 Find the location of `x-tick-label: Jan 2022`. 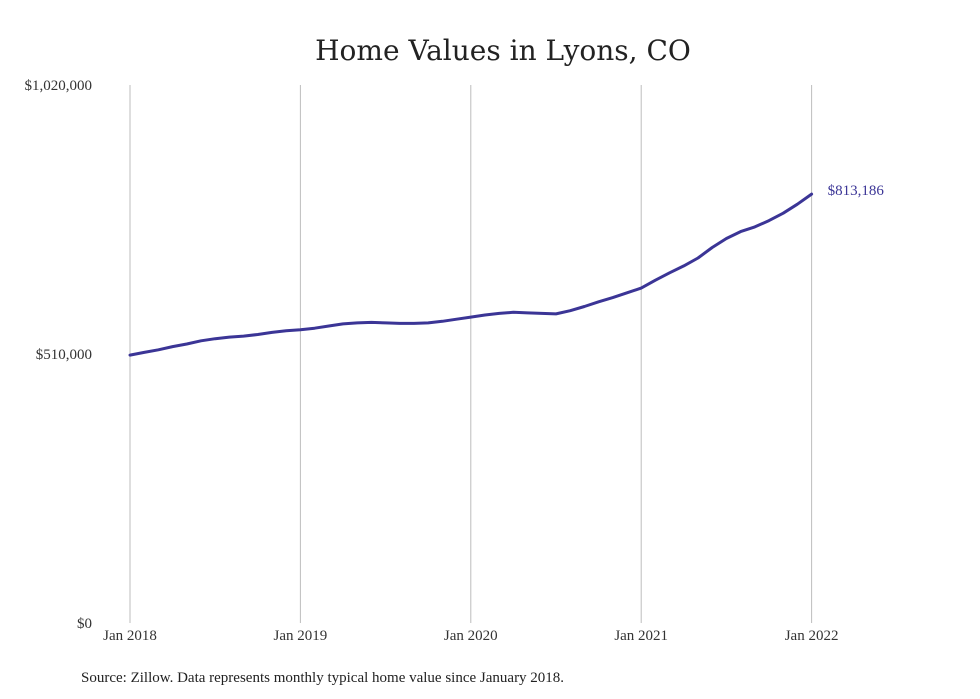

x-tick-label: Jan 2022 is located at coordinates (812, 636).